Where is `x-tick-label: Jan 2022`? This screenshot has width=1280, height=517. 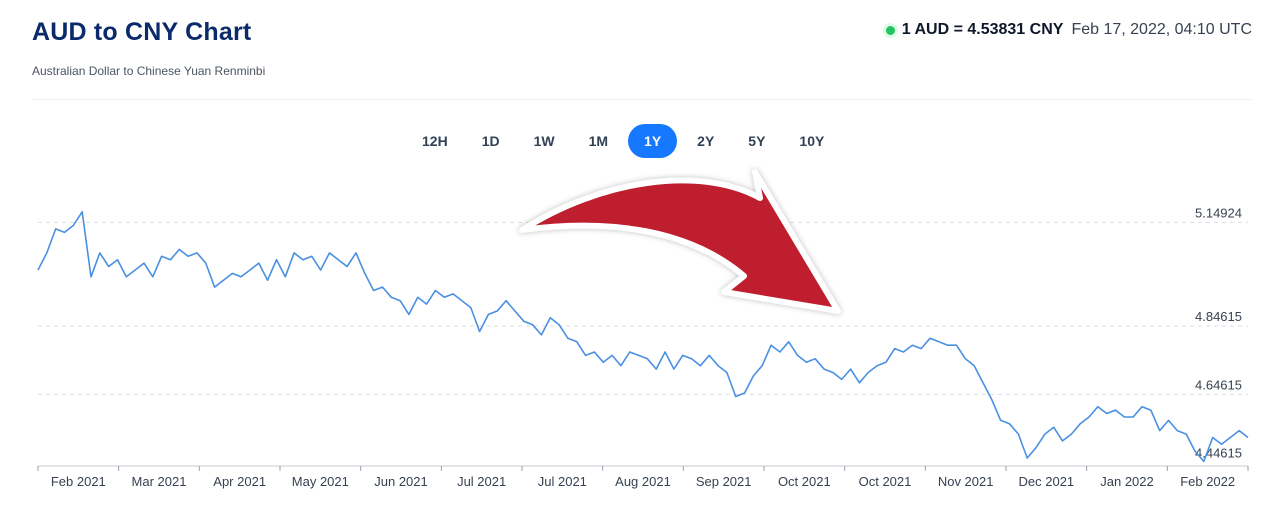 x-tick-label: Jan 2022 is located at coordinates (1127, 481).